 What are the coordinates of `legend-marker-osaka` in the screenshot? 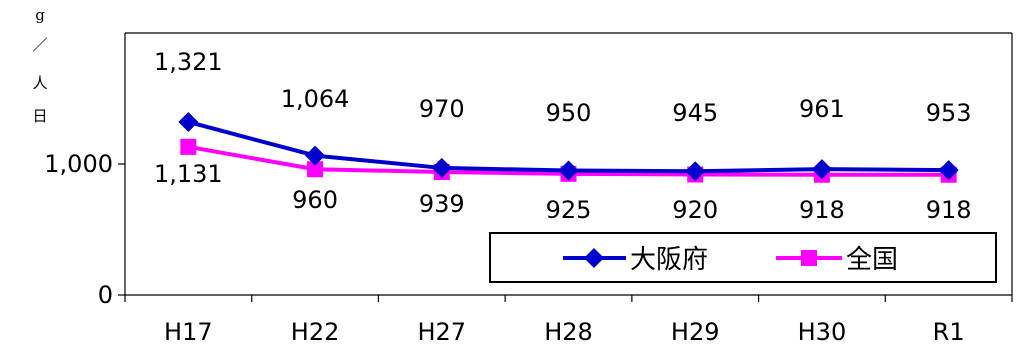 It's located at (594, 258).